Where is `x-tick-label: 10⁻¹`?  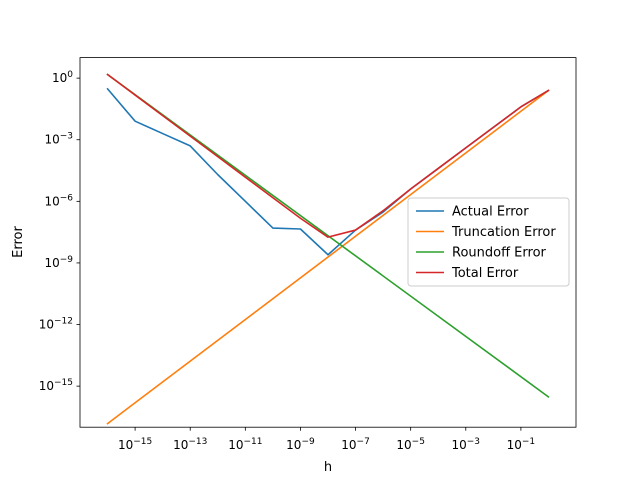 x-tick-label: 10⁻¹ is located at coordinates (521, 444).